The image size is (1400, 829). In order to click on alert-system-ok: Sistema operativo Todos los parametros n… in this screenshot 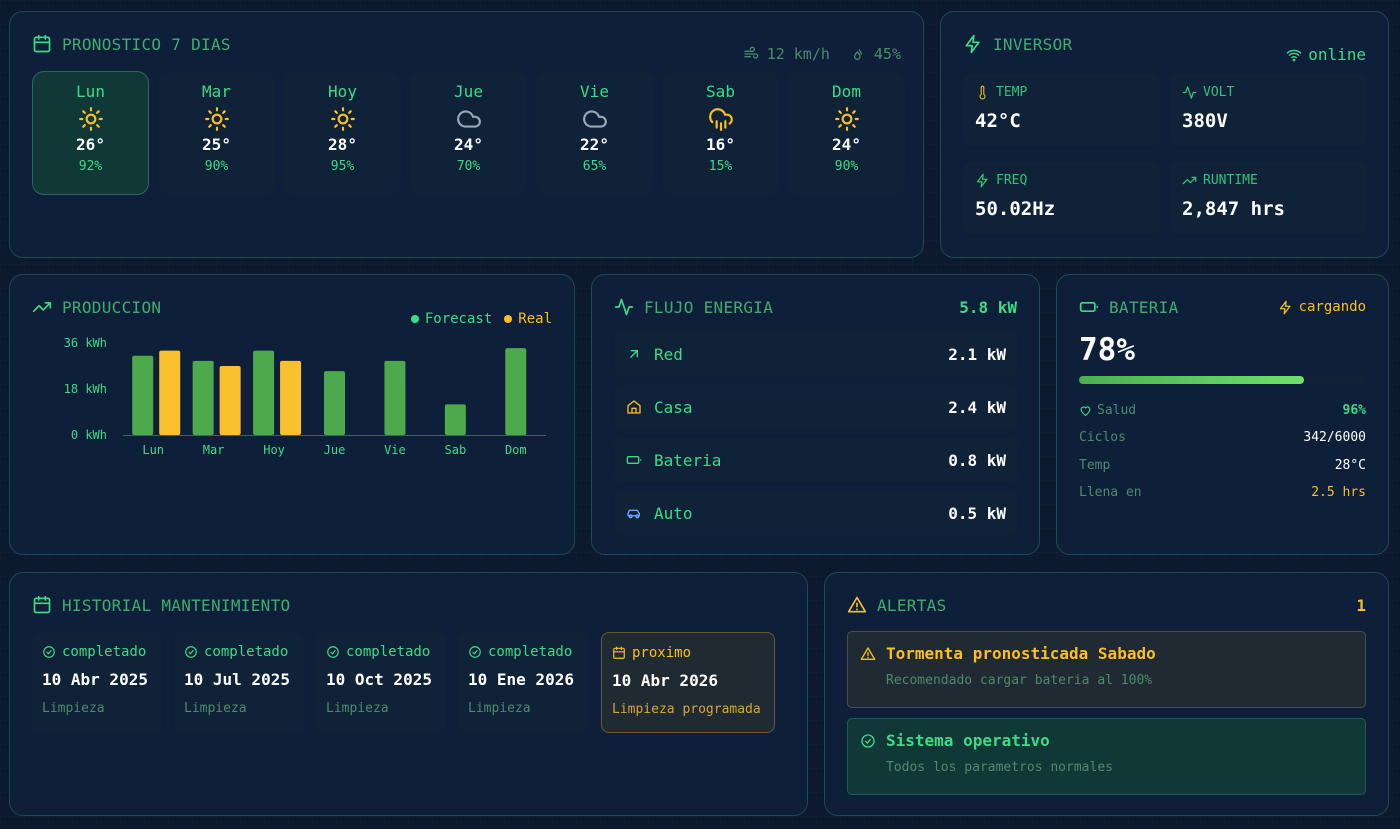, I will do `click(1106, 756)`.